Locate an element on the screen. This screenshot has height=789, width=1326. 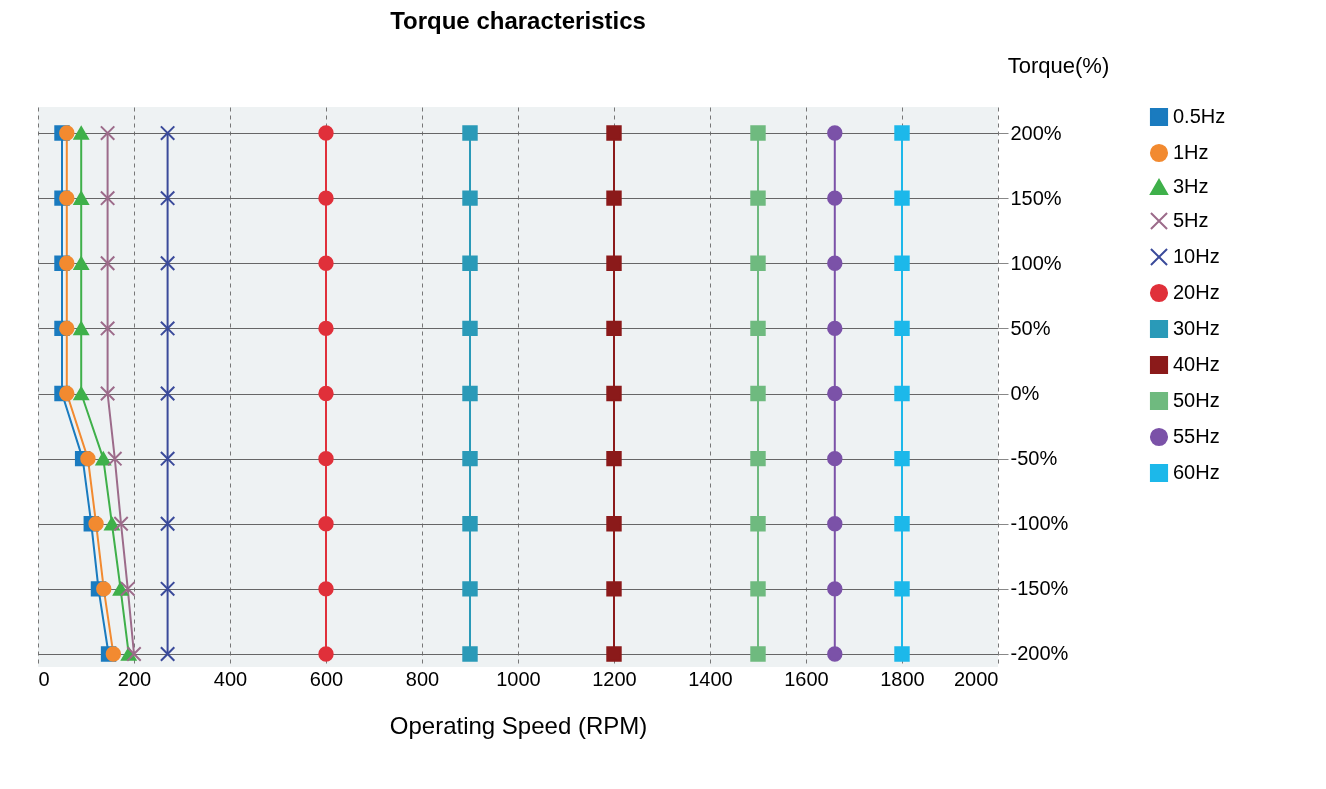
y-tick-label: -100% is located at coordinates (1039, 523).